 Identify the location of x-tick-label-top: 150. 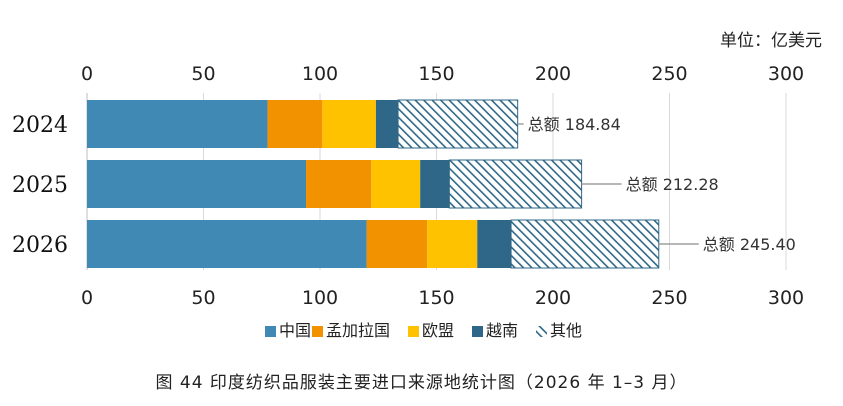
(436, 74).